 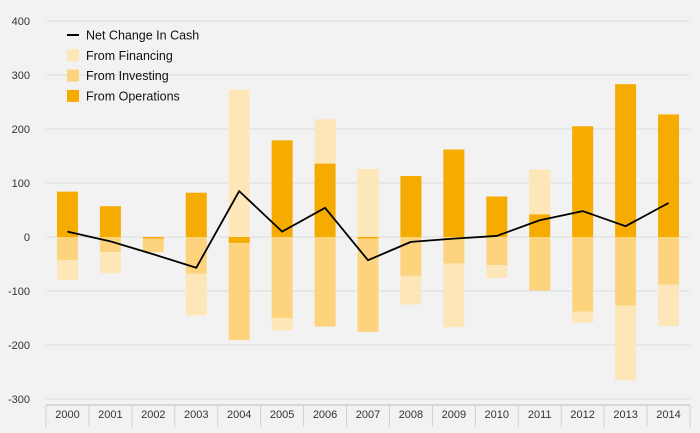 I want to click on bar-from-financing-2014, so click(x=669, y=305).